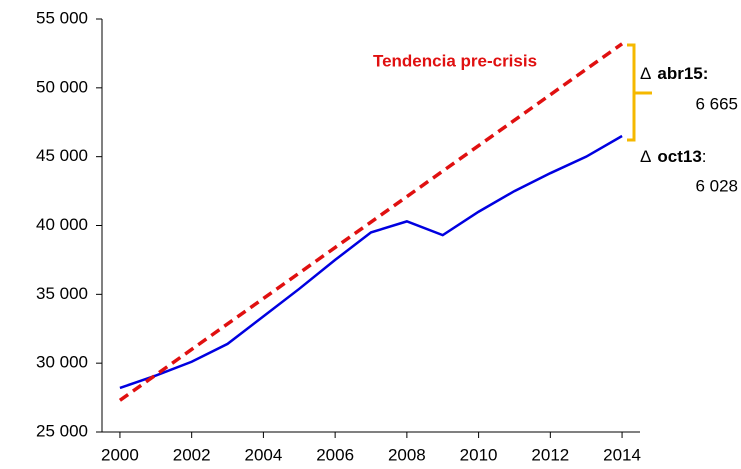 This screenshot has height=469, width=741. Describe the element at coordinates (407, 454) in the screenshot. I see `x-tick-label: 2008` at that location.